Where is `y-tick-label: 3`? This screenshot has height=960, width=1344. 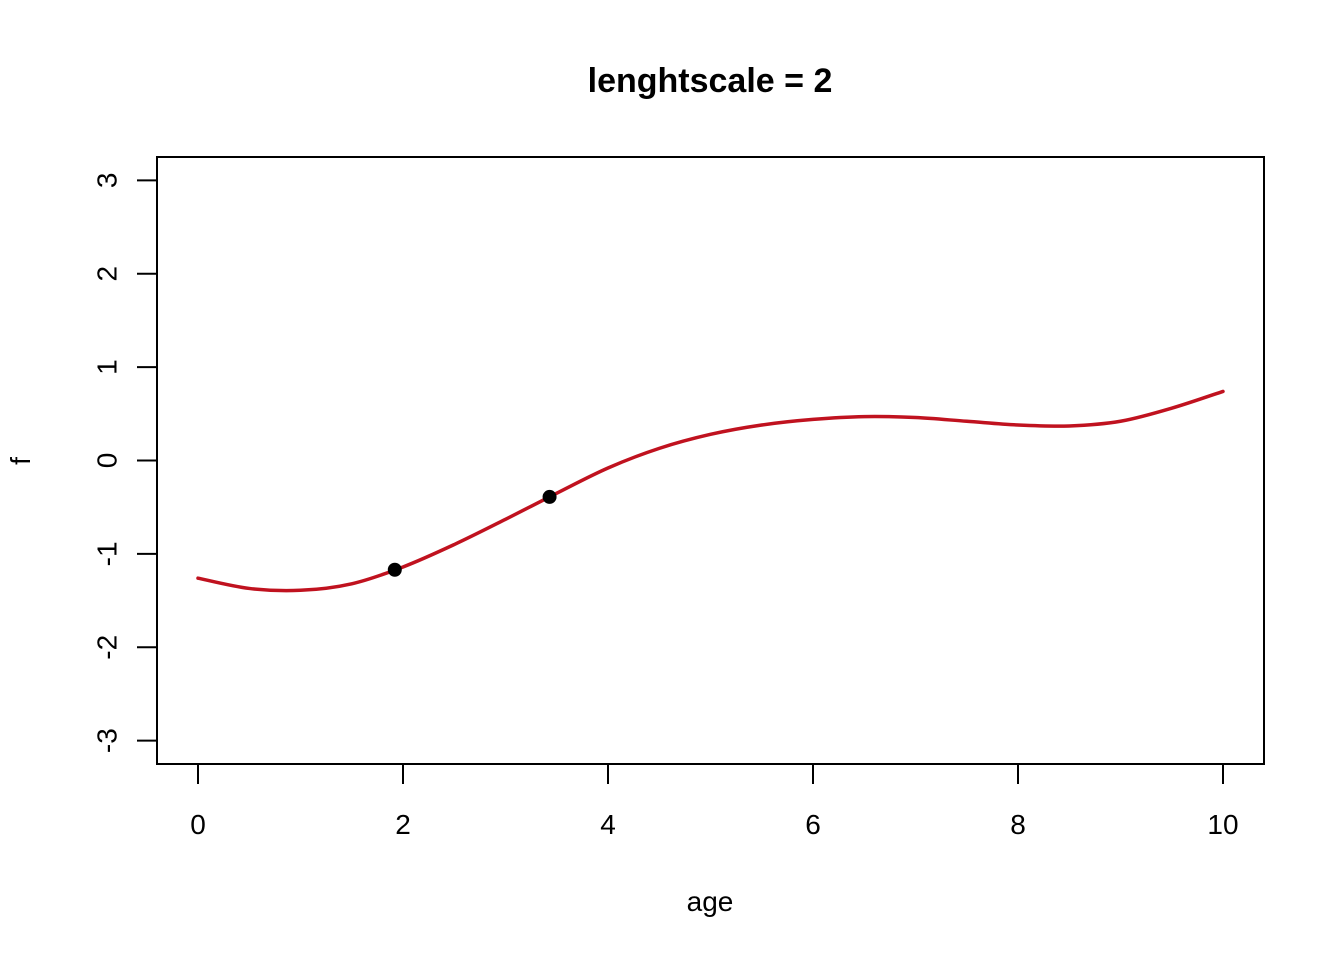
y-tick-label: 3 is located at coordinates (106, 181).